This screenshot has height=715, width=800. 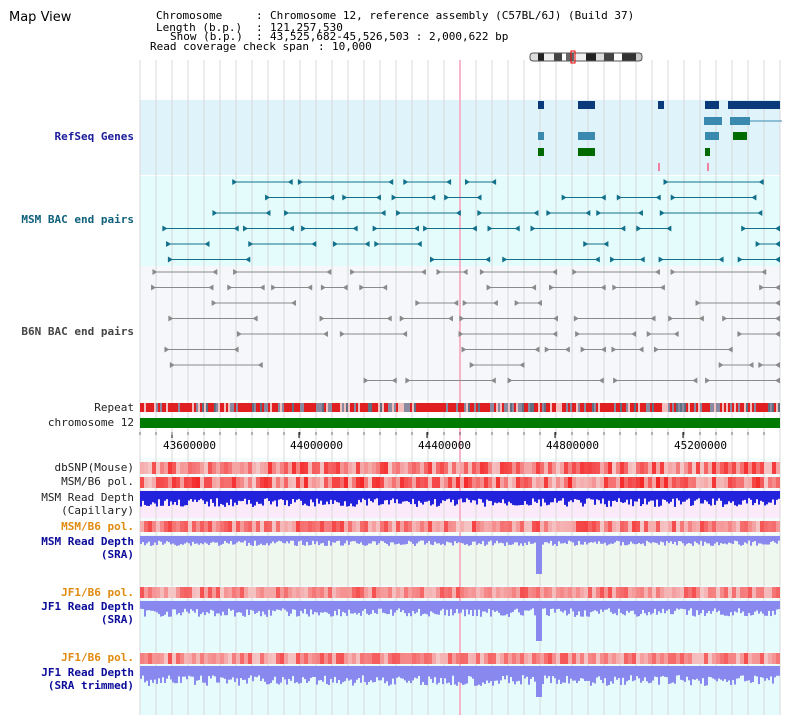 I want to click on track-label-msm-pol-sra: MSM/B6 pol., so click(x=97, y=526).